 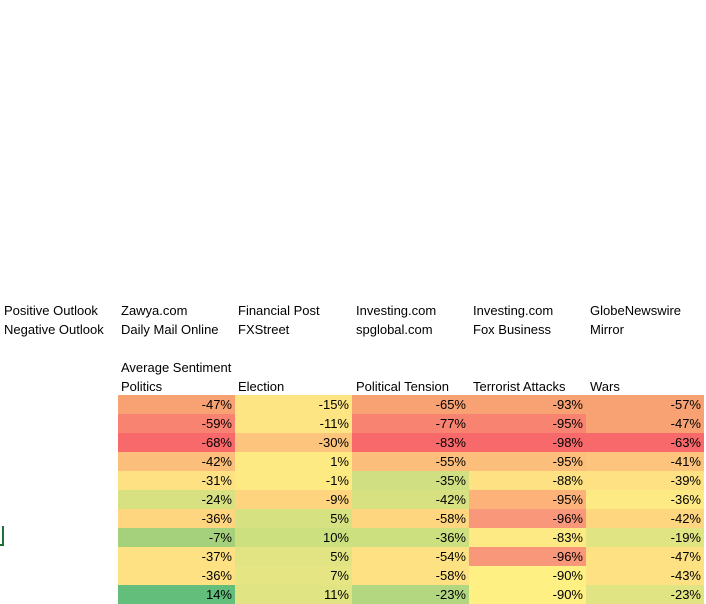 What do you see at coordinates (293, 499) in the screenshot?
I see `sentiment-cell: -9%` at bounding box center [293, 499].